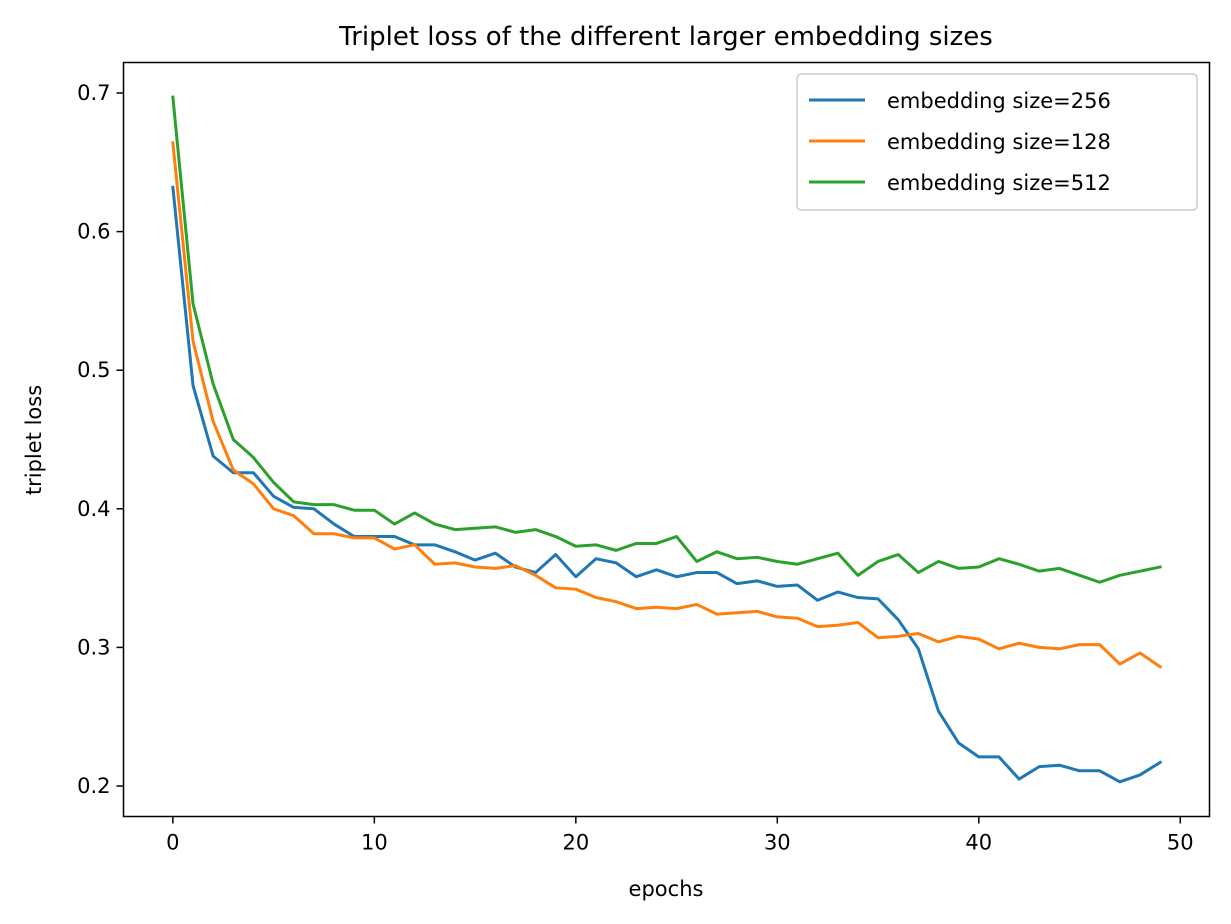 The width and height of the screenshot is (1231, 924). I want to click on x-tick-label: 30, so click(777, 843).